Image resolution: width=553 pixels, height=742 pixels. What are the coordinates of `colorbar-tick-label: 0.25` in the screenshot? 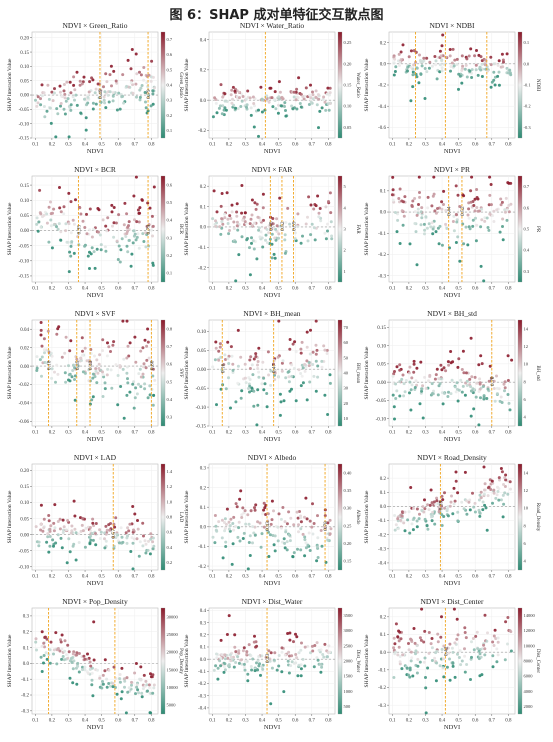 It's located at (348, 42).